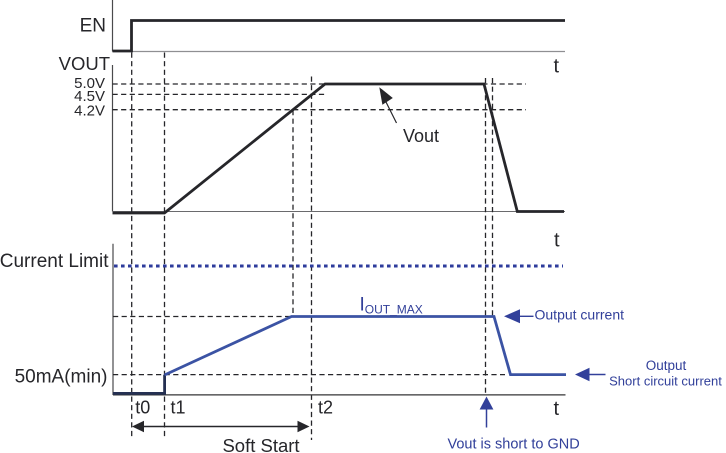 The height and width of the screenshot is (453, 726). What do you see at coordinates (89, 96) in the screenshot?
I see `svg-text: 4.5V` at bounding box center [89, 96].